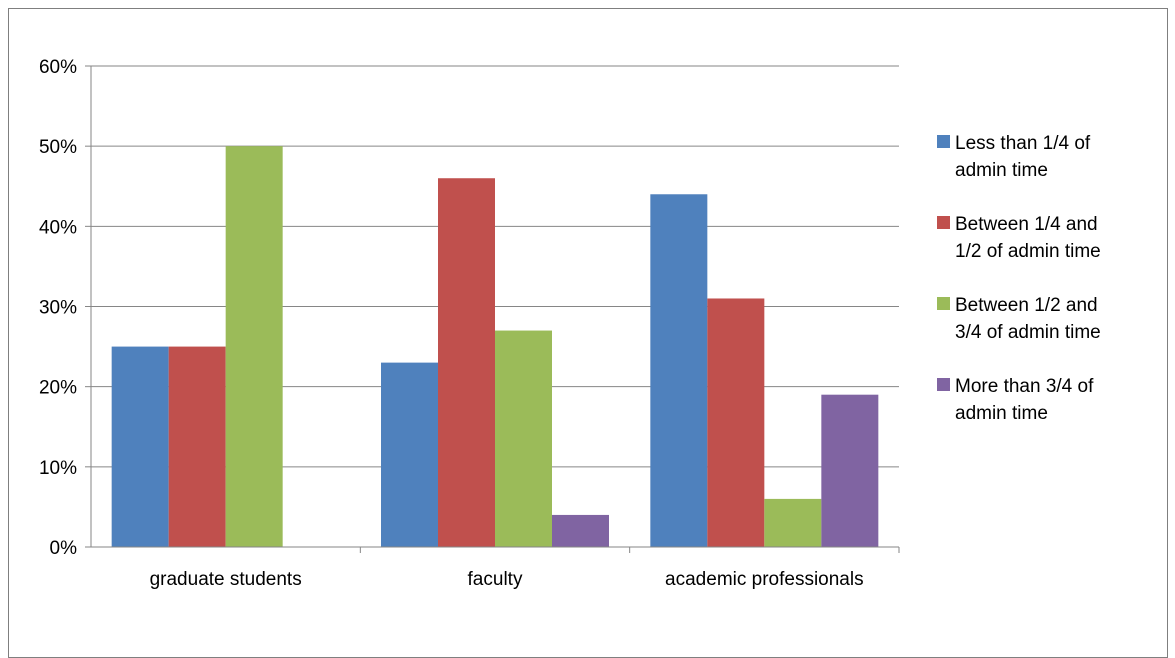 This screenshot has width=1175, height=658. I want to click on y-tick-label: 60%, so click(58, 67).